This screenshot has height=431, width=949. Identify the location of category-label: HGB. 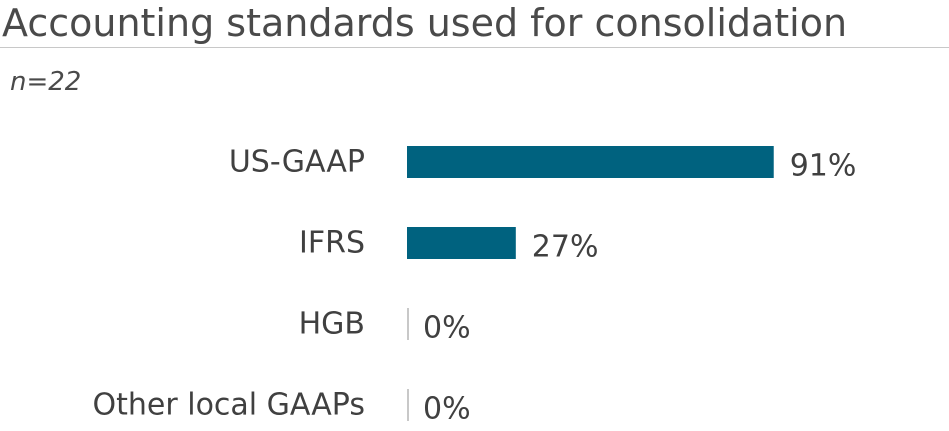
(332, 324).